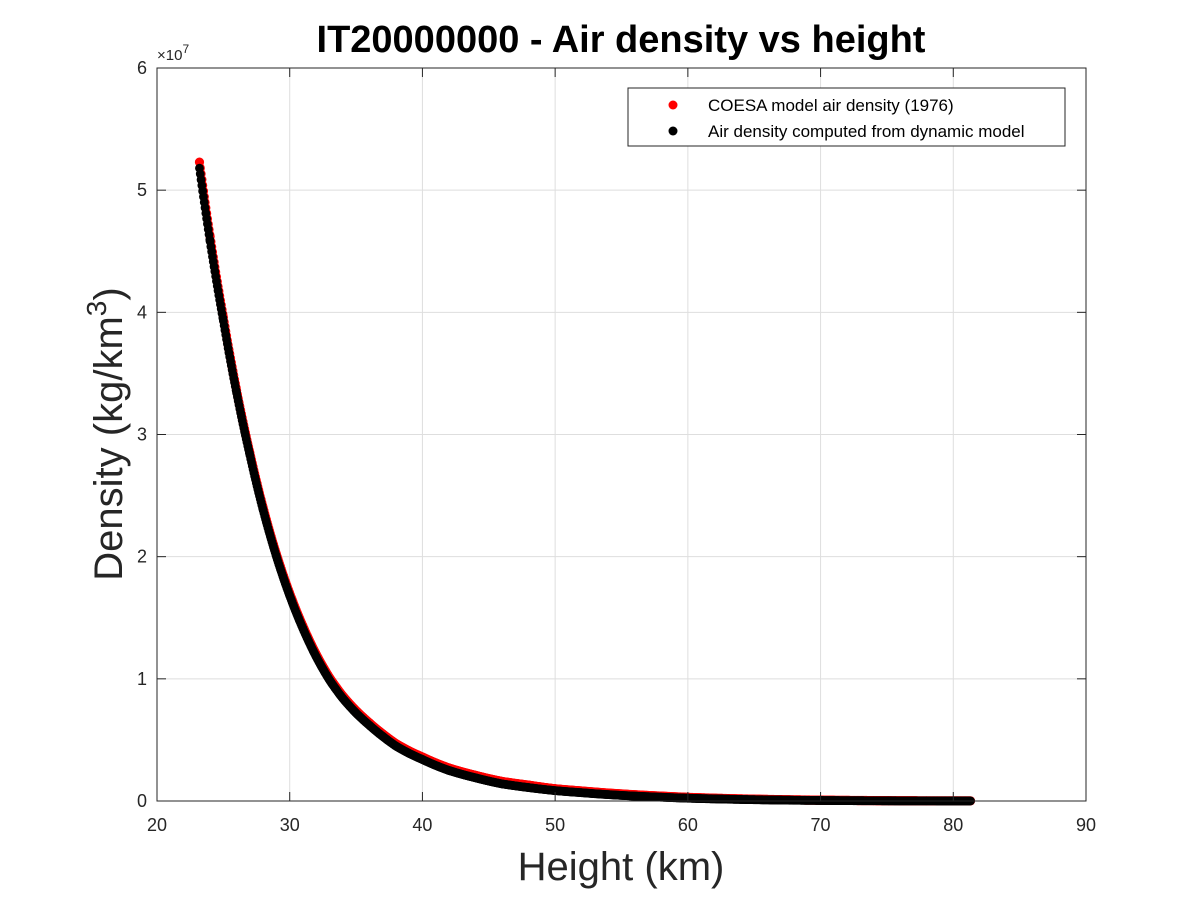  I want to click on y-tick-label: 2, so click(142, 557).